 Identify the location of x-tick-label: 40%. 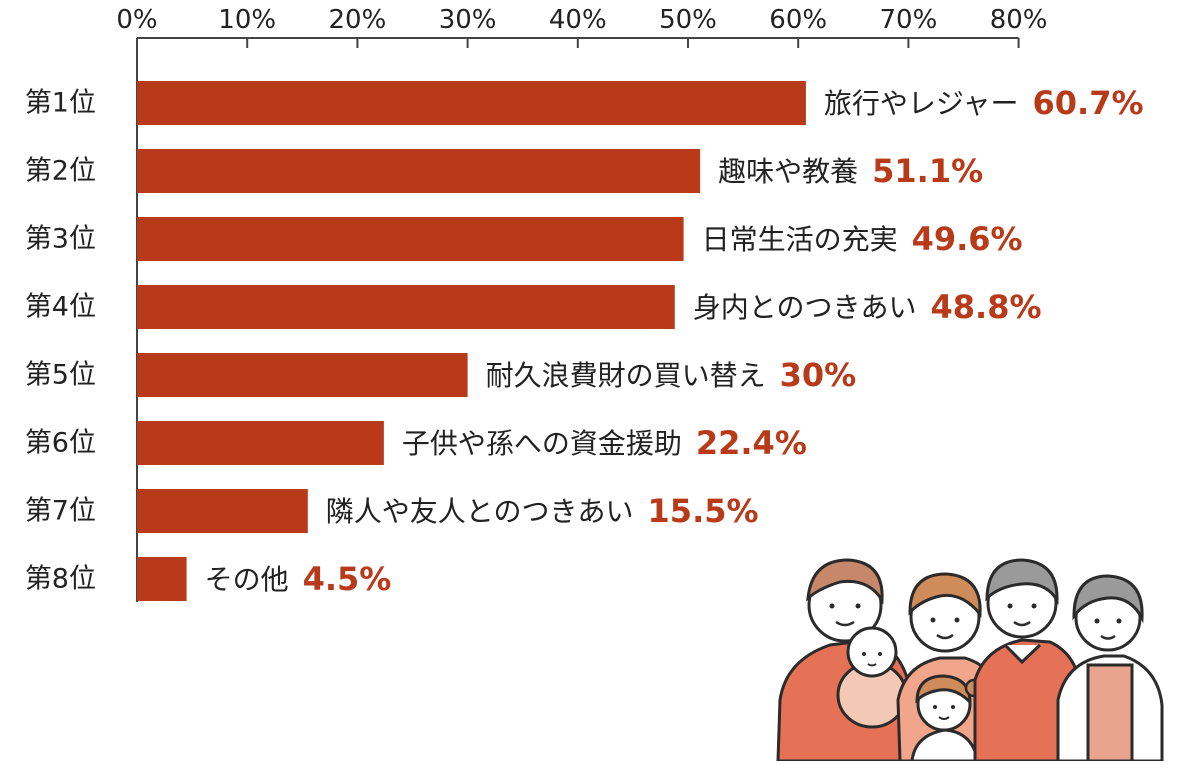
(578, 20).